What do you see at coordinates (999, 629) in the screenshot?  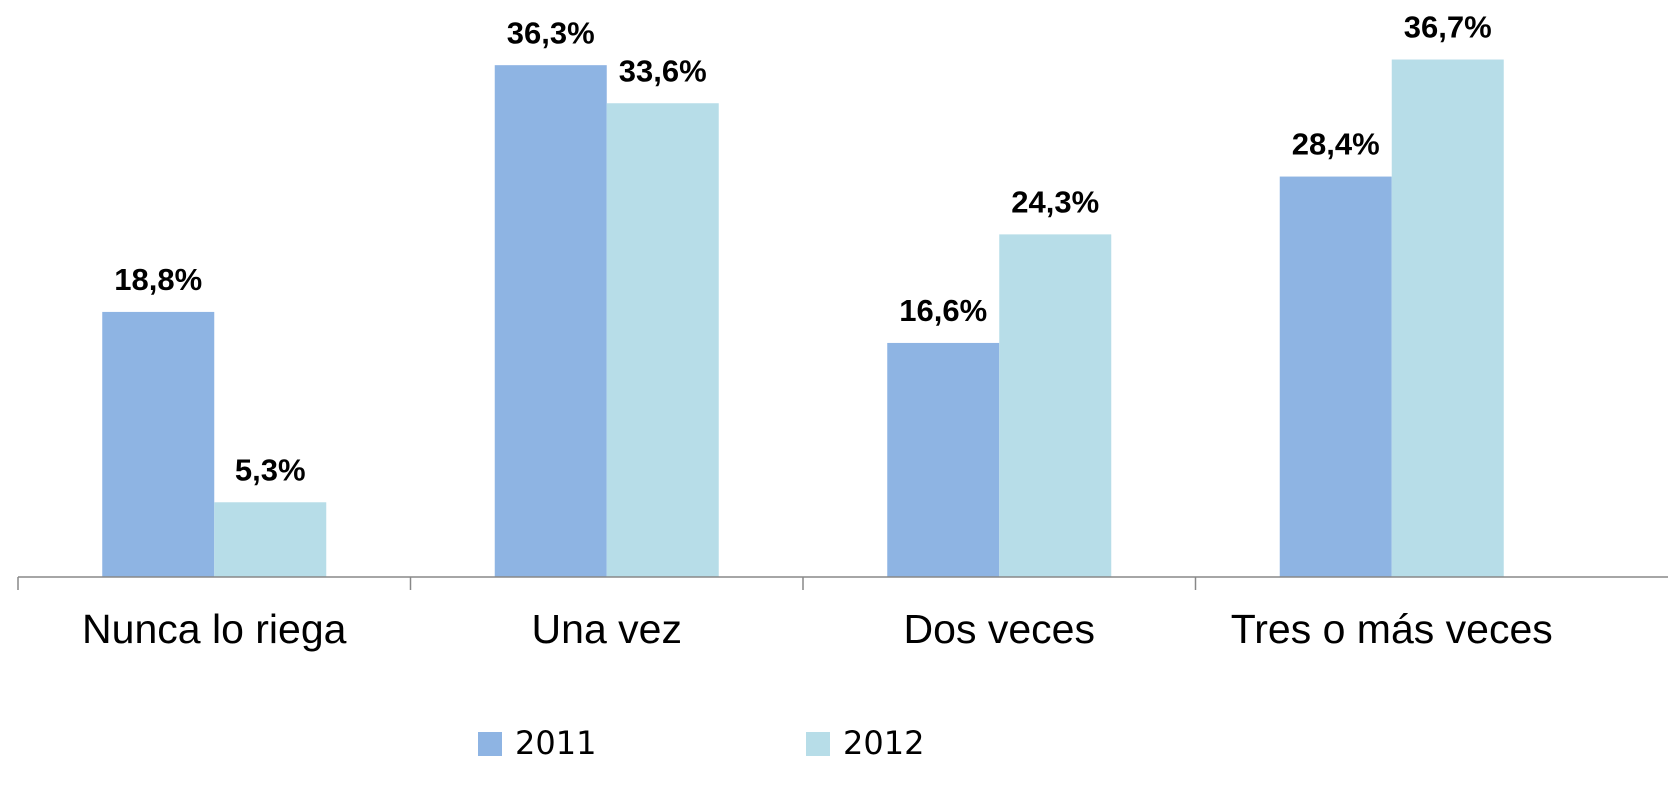 I see `x-tick-label: Dos veces` at bounding box center [999, 629].